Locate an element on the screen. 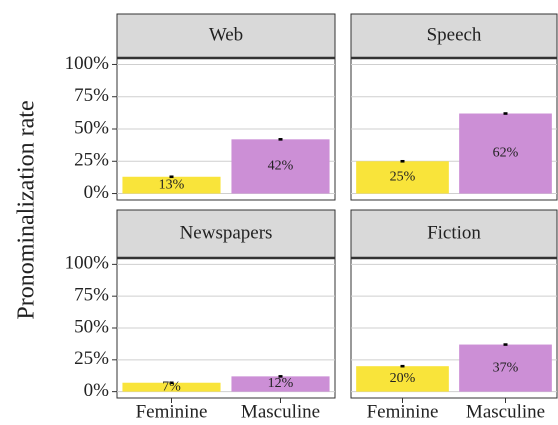  value-label: 62% is located at coordinates (506, 153).